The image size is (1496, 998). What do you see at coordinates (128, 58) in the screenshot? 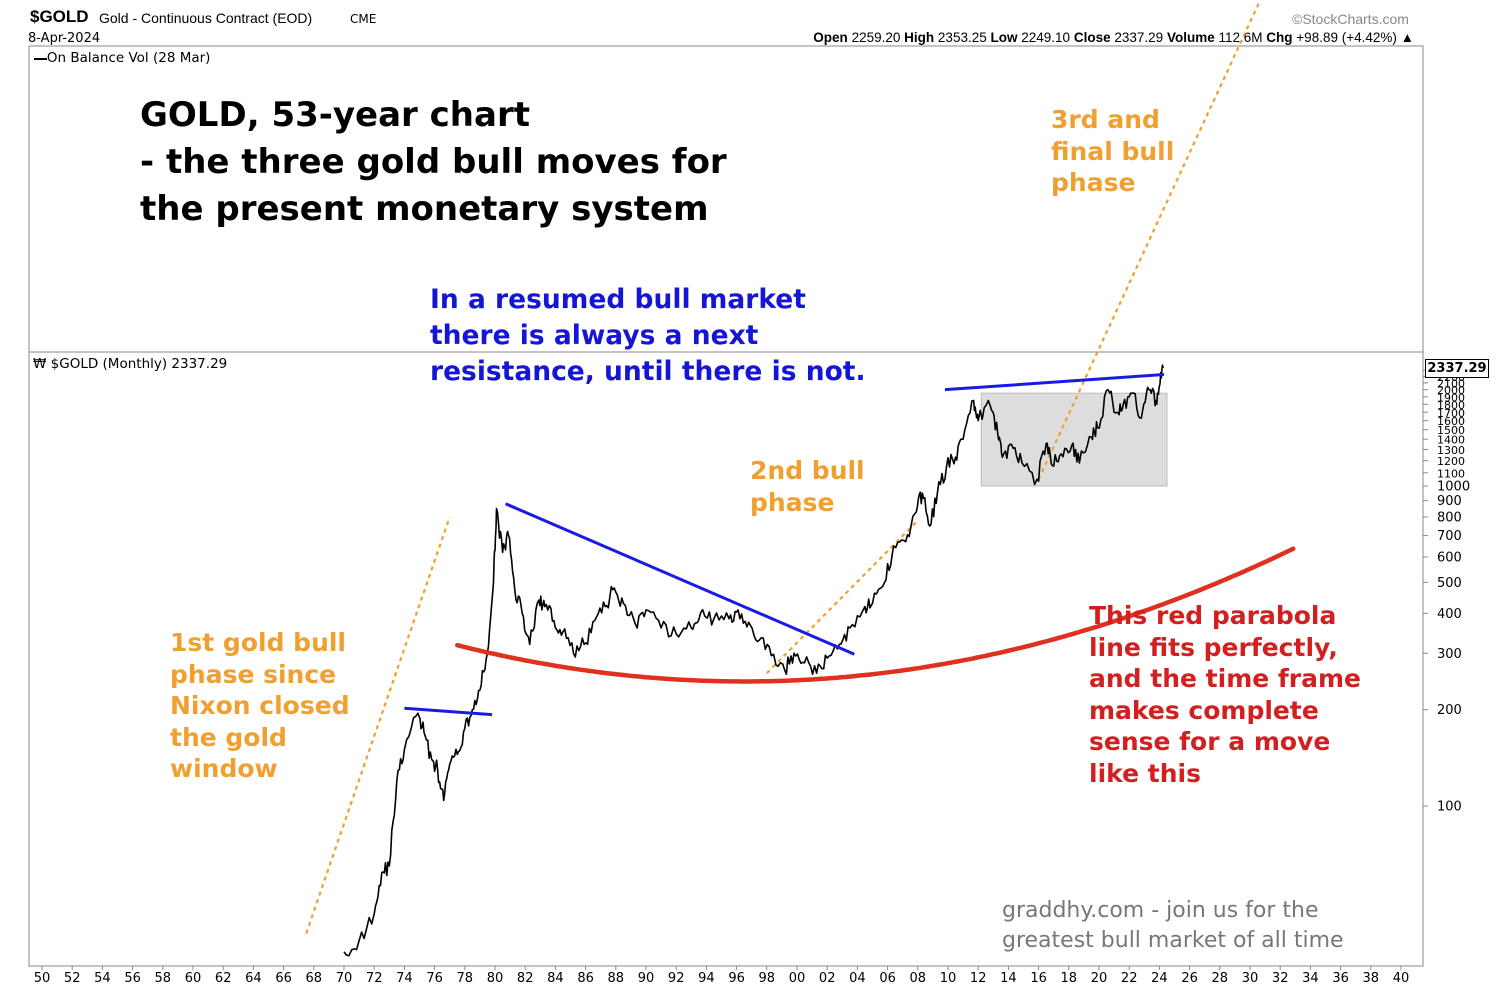
I see `obv-label-text: On Balance Vol (28 Mar)` at bounding box center [128, 58].